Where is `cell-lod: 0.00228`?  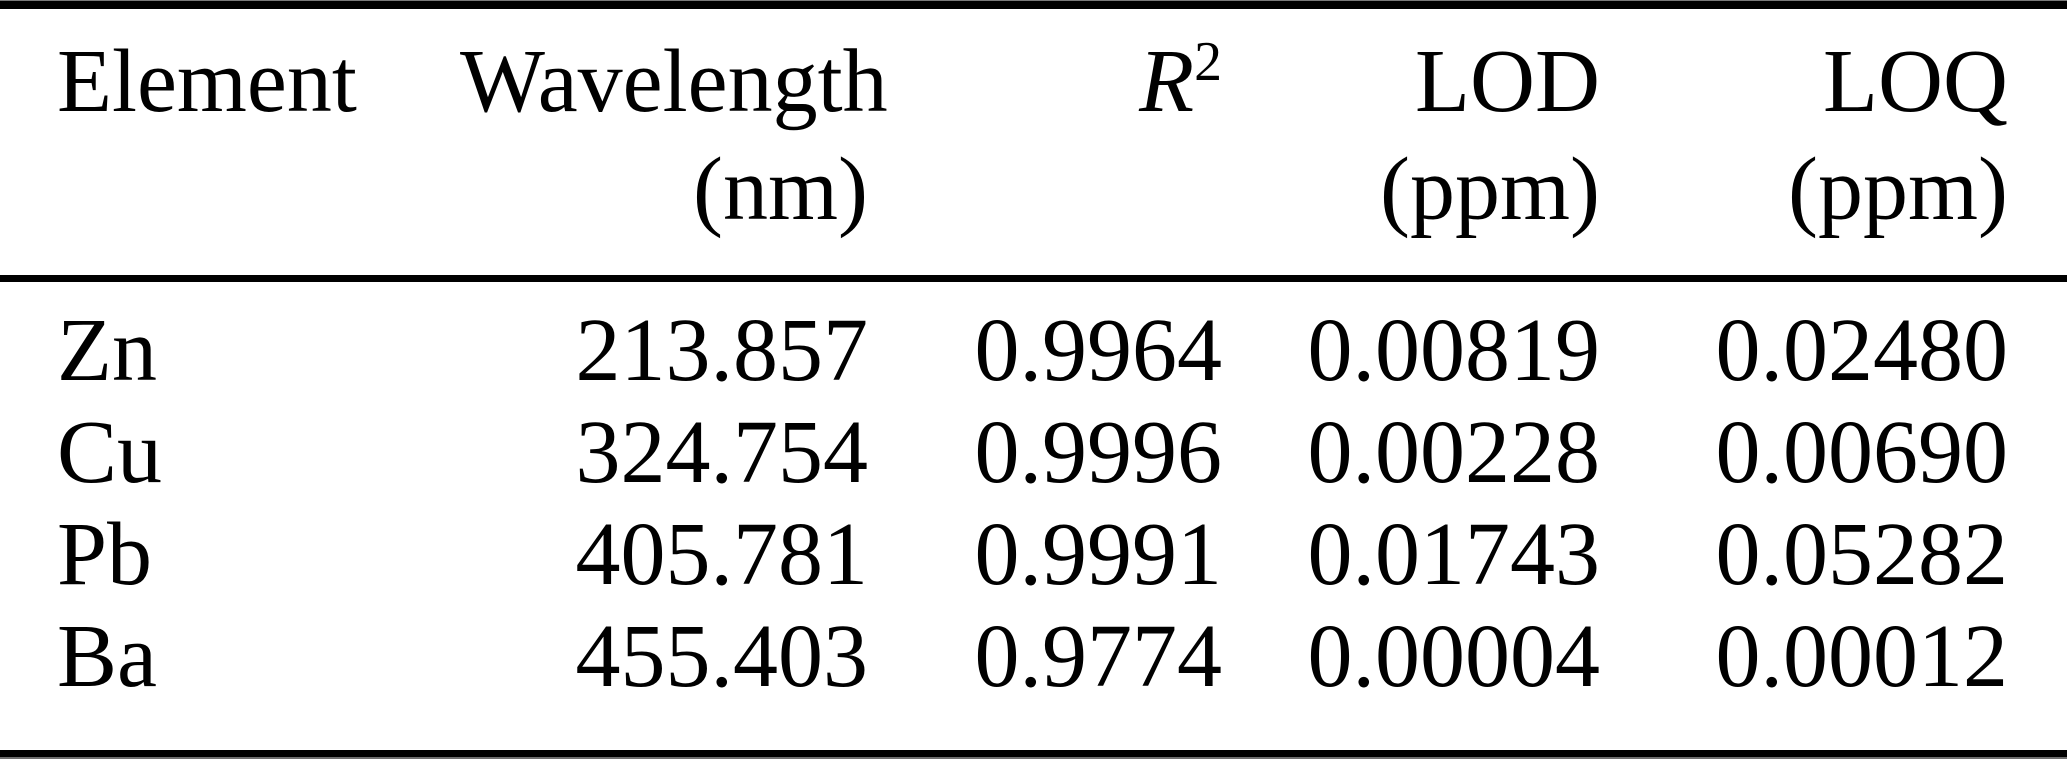 cell-lod: 0.00228 is located at coordinates (1454, 452).